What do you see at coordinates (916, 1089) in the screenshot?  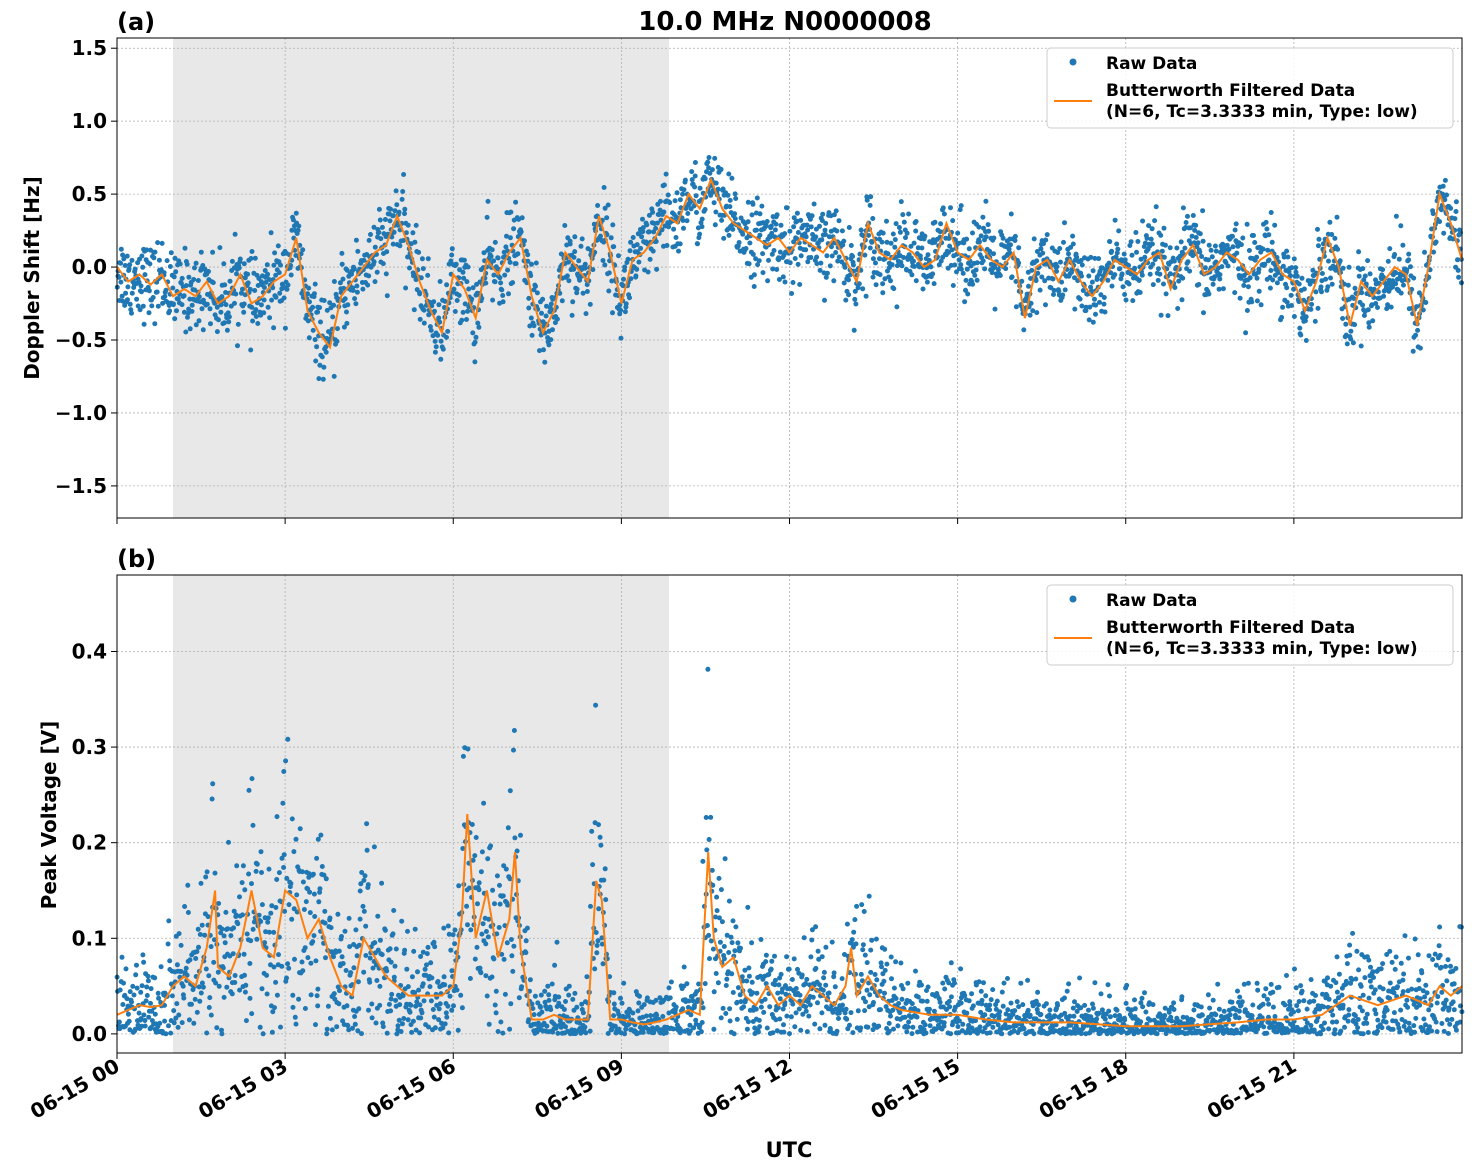 I see `x-tick-label: 06-15 15` at bounding box center [916, 1089].